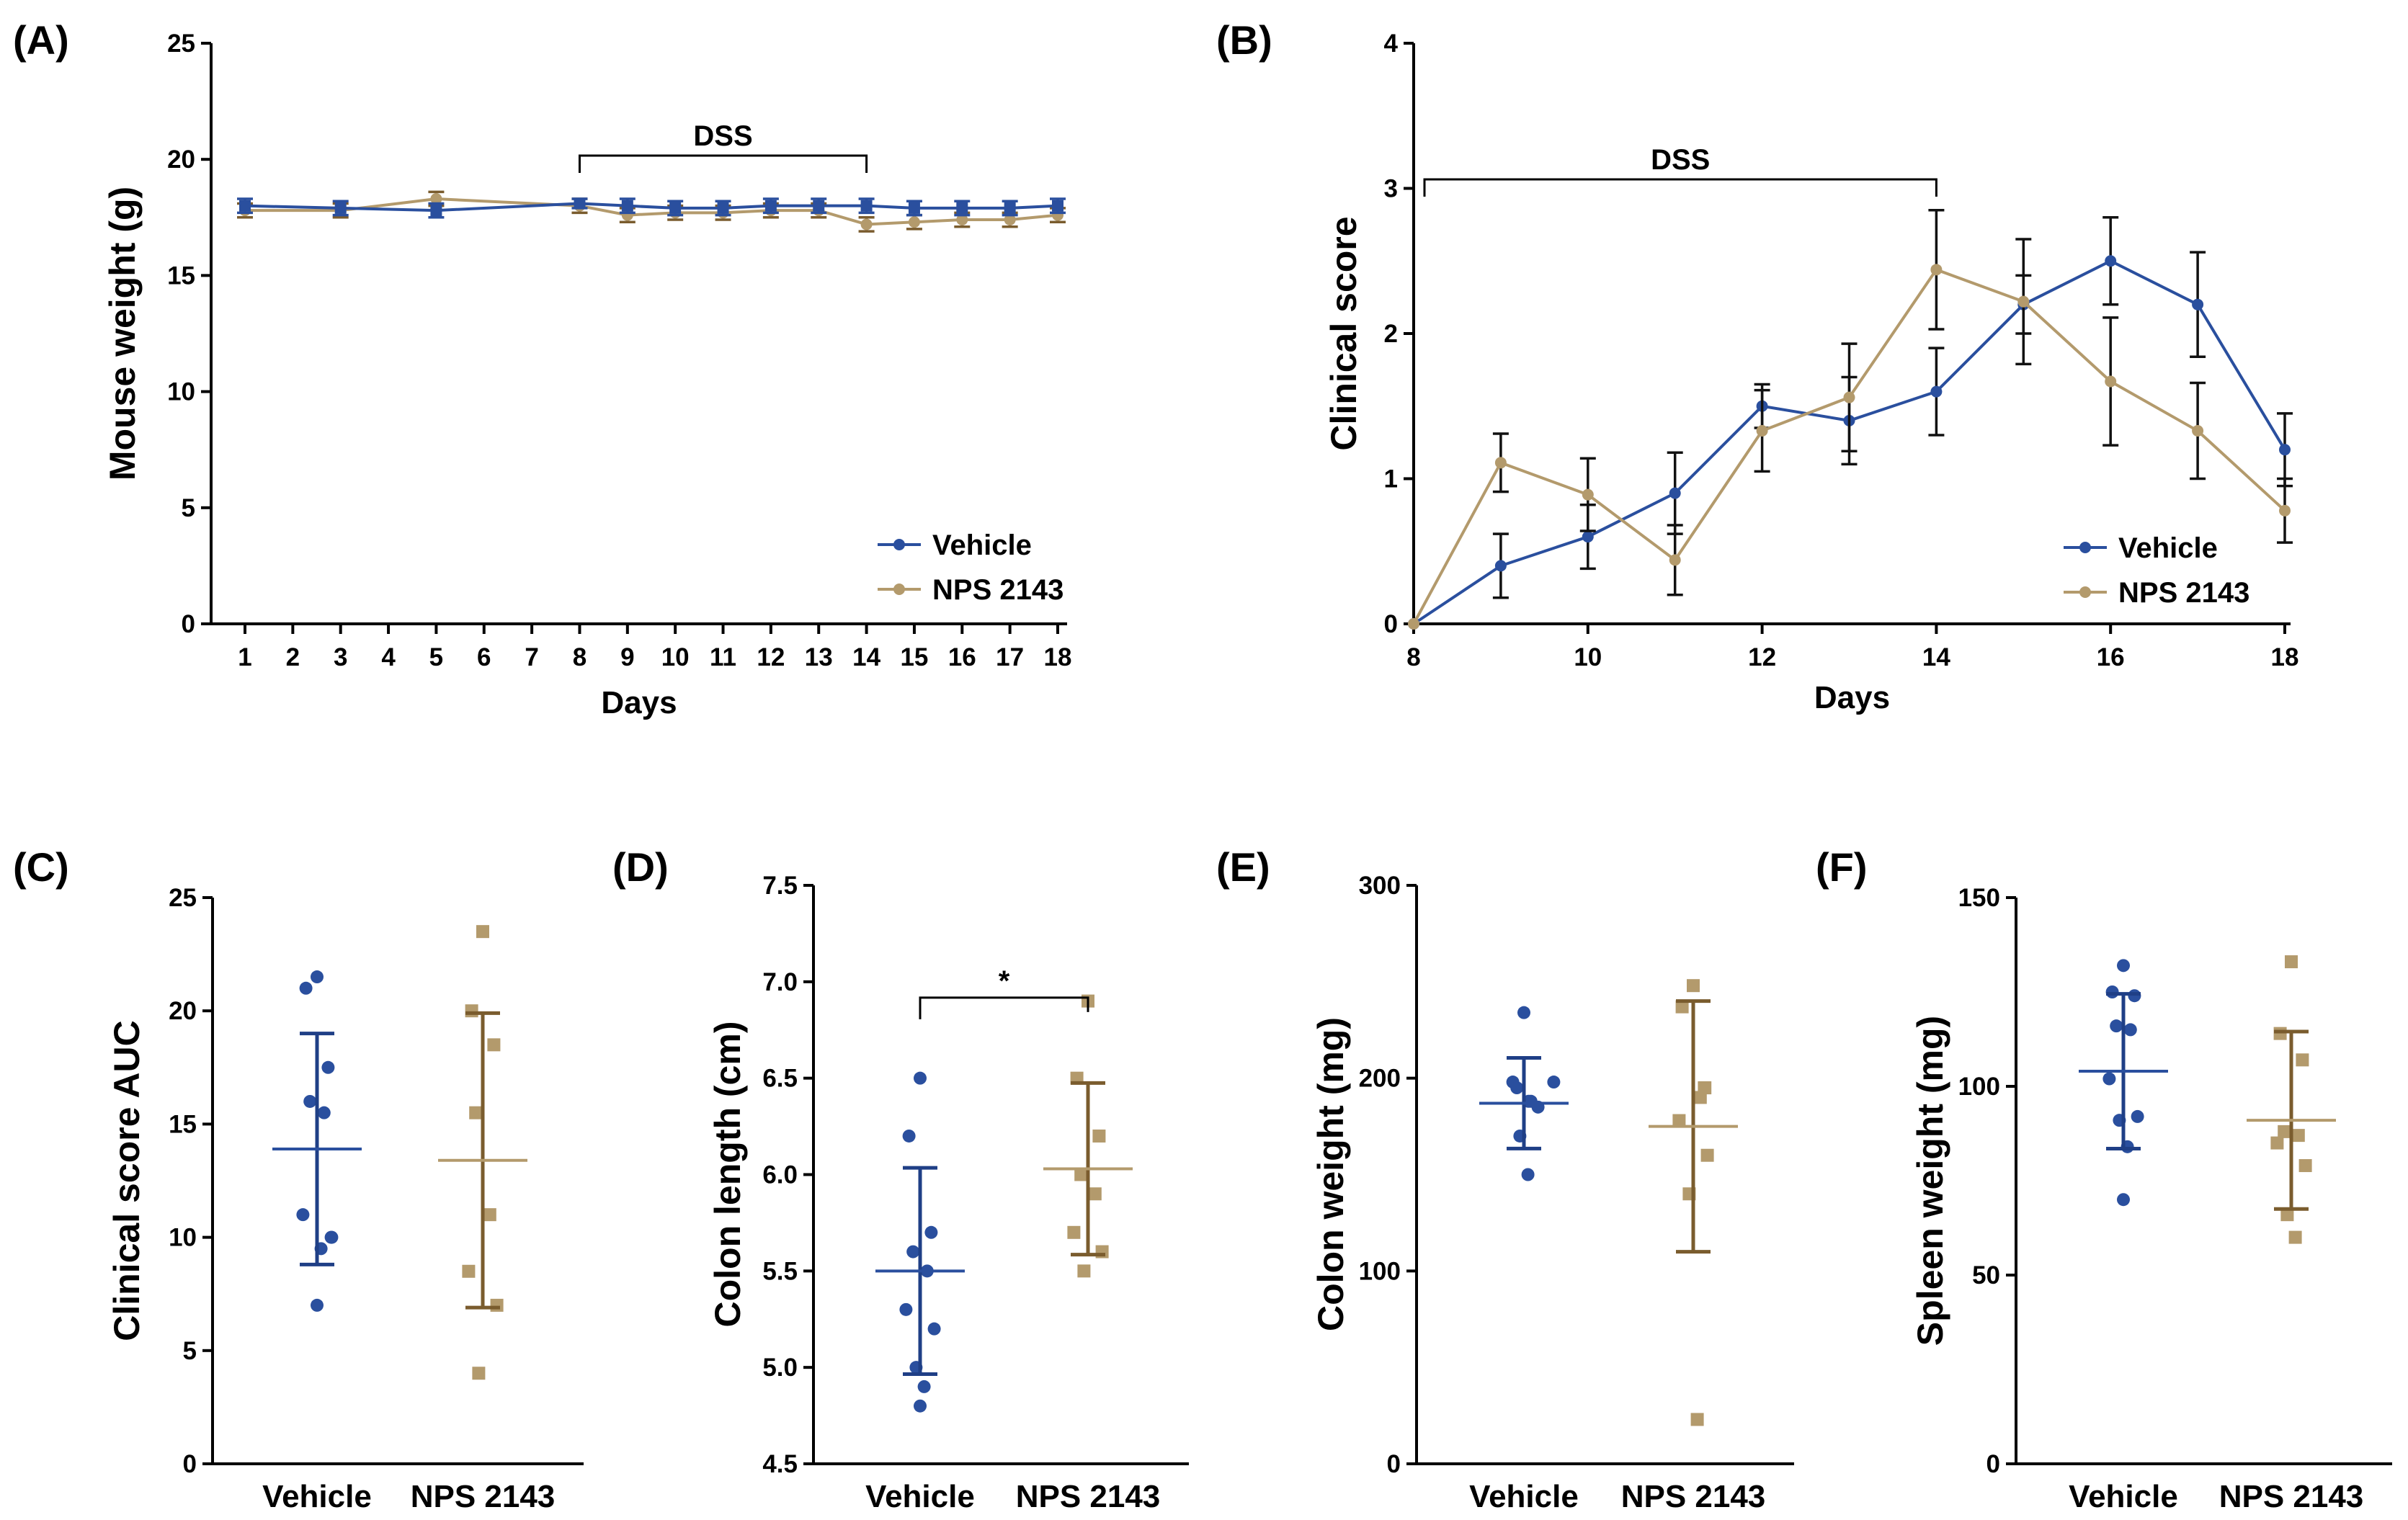  Describe the element at coordinates (1524, 1496) in the screenshot. I see `x-category-label: Vehicle` at that location.